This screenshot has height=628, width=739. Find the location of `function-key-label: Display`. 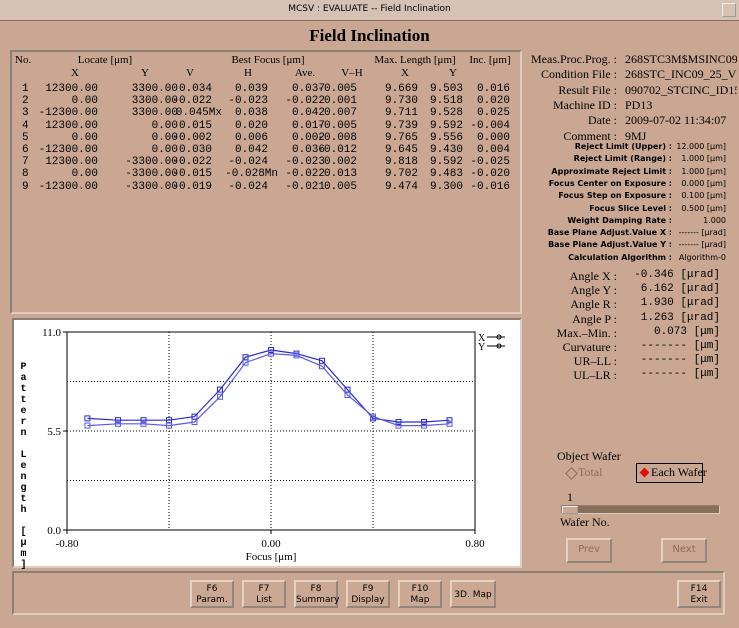

function-key-label: Display is located at coordinates (368, 600).